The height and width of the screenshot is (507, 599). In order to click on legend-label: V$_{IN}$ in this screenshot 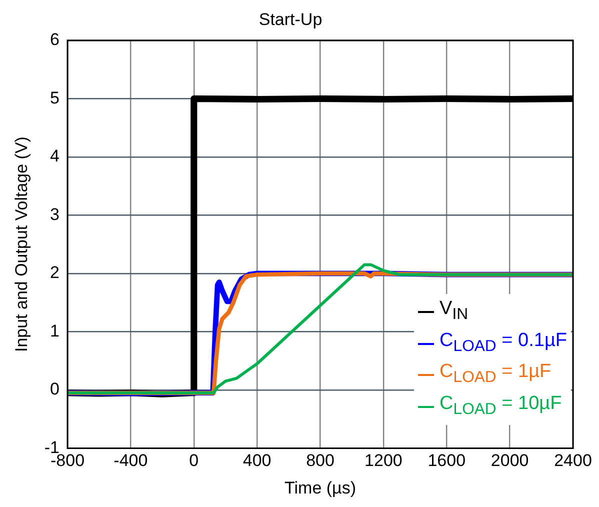, I will do `click(454, 310)`.